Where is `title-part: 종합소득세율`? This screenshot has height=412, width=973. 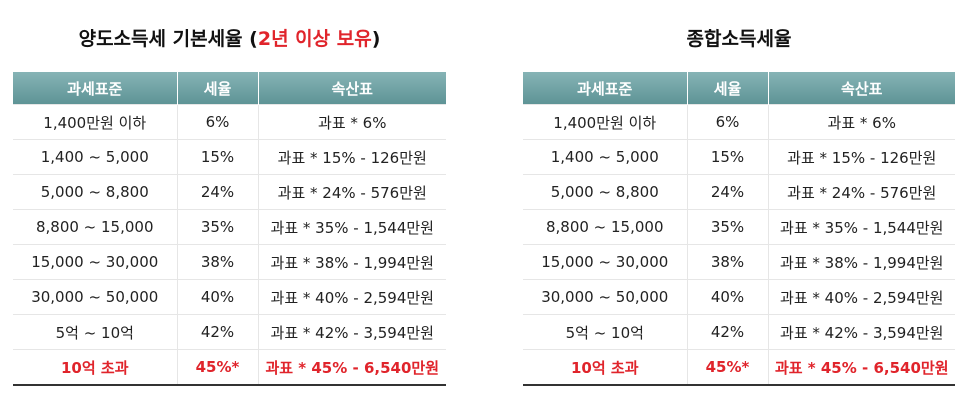
title-part: 종합소득세율 is located at coordinates (739, 39).